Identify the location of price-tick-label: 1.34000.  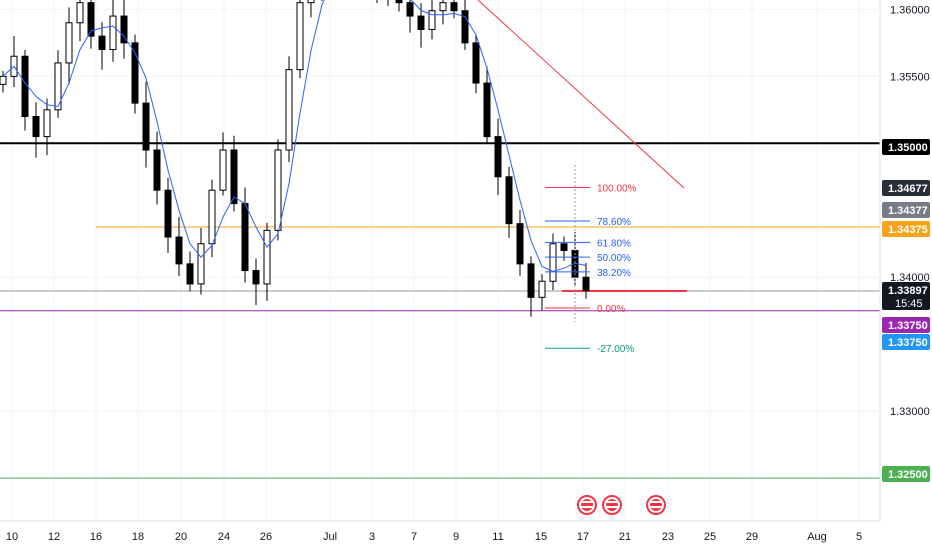
(910, 278).